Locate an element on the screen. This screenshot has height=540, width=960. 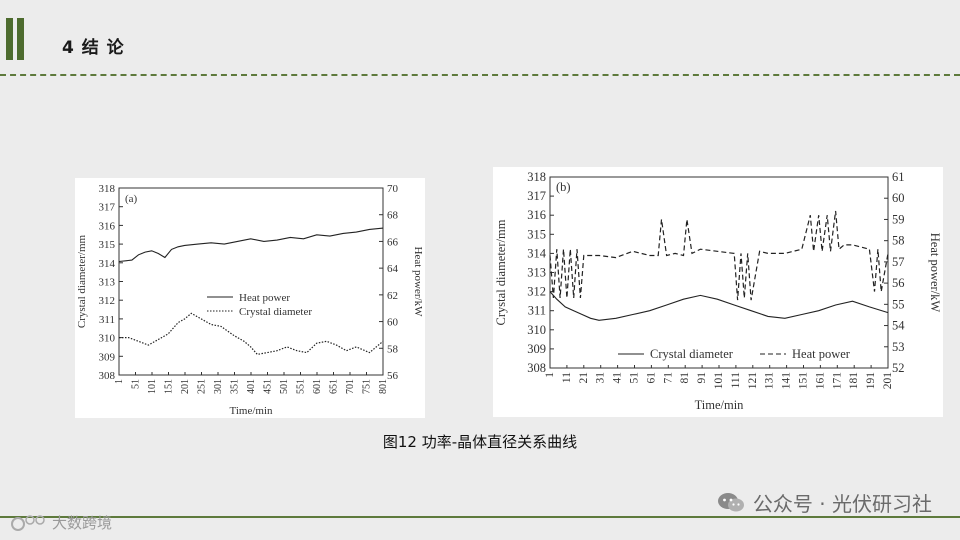
x-tick-label: 171 is located at coordinates (837, 381).